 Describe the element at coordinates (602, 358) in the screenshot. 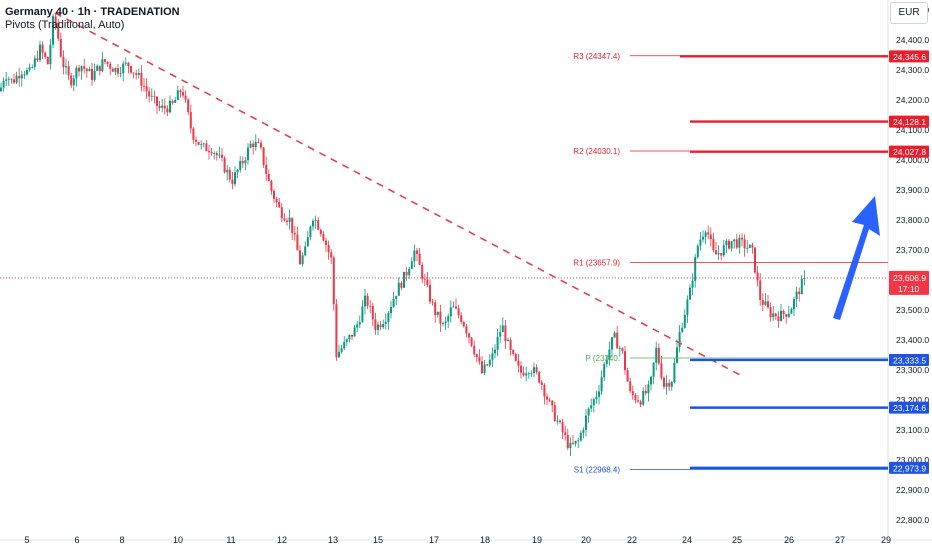

I see `pivot-label-p: P (23340.` at that location.